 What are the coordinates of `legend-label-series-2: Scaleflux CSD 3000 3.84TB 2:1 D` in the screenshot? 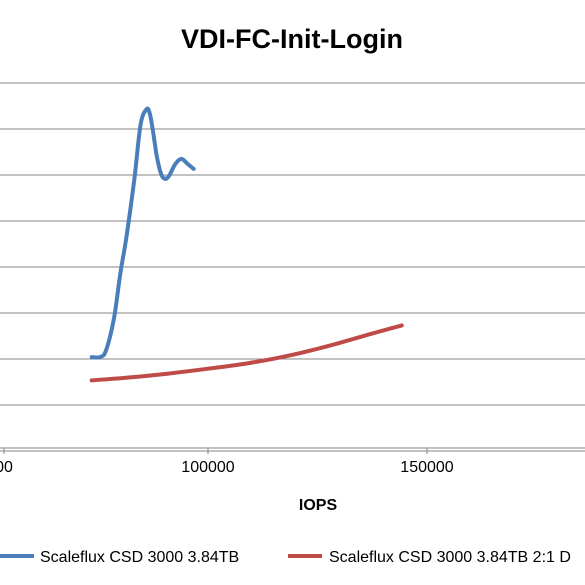 It's located at (450, 557).